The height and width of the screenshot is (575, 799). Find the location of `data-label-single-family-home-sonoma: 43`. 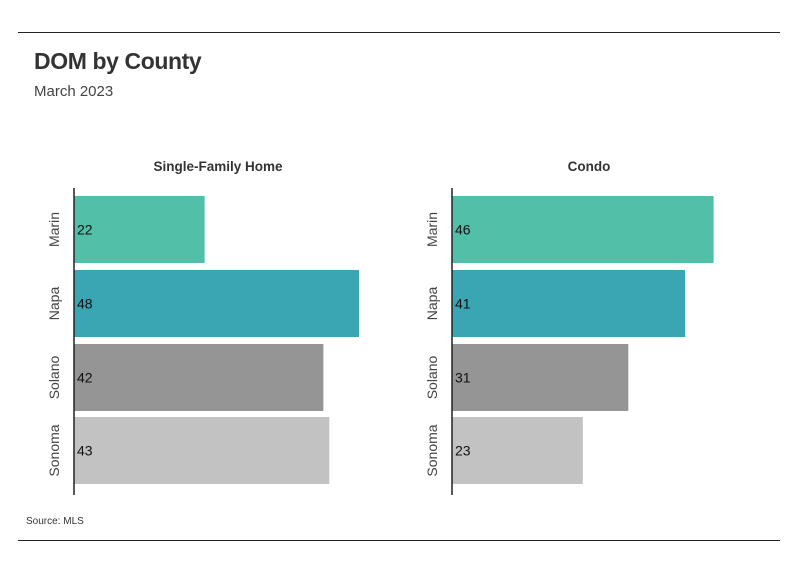

data-label-single-family-home-sonoma: 43 is located at coordinates (85, 451).